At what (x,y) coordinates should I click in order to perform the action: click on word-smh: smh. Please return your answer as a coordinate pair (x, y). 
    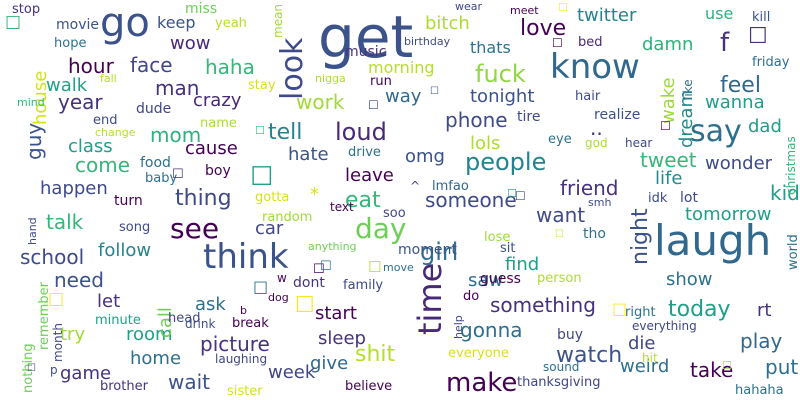
    Looking at the image, I should click on (600, 202).